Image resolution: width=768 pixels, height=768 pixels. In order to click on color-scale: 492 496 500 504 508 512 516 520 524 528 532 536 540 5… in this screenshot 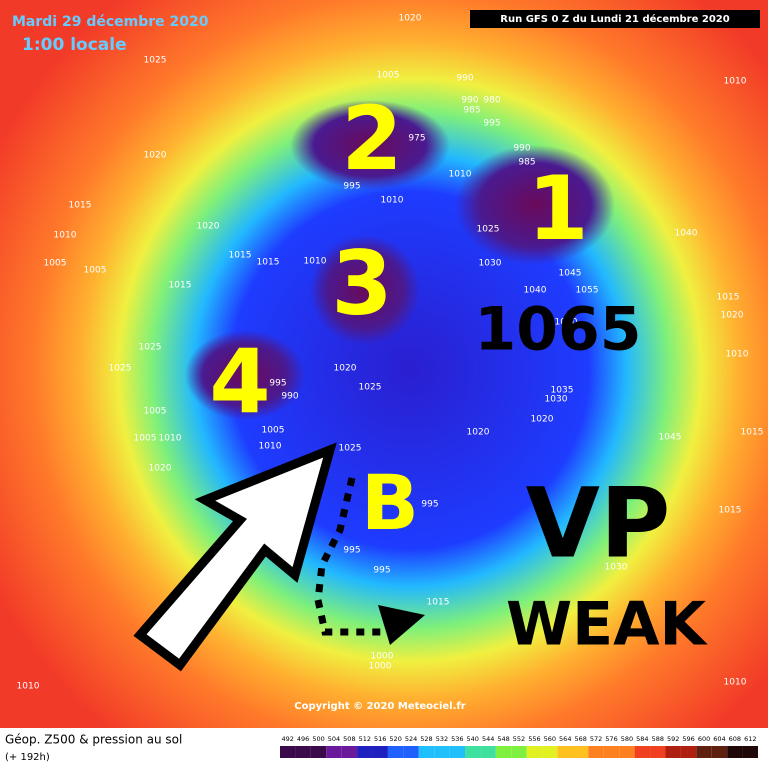, I will do `click(519, 746)`.